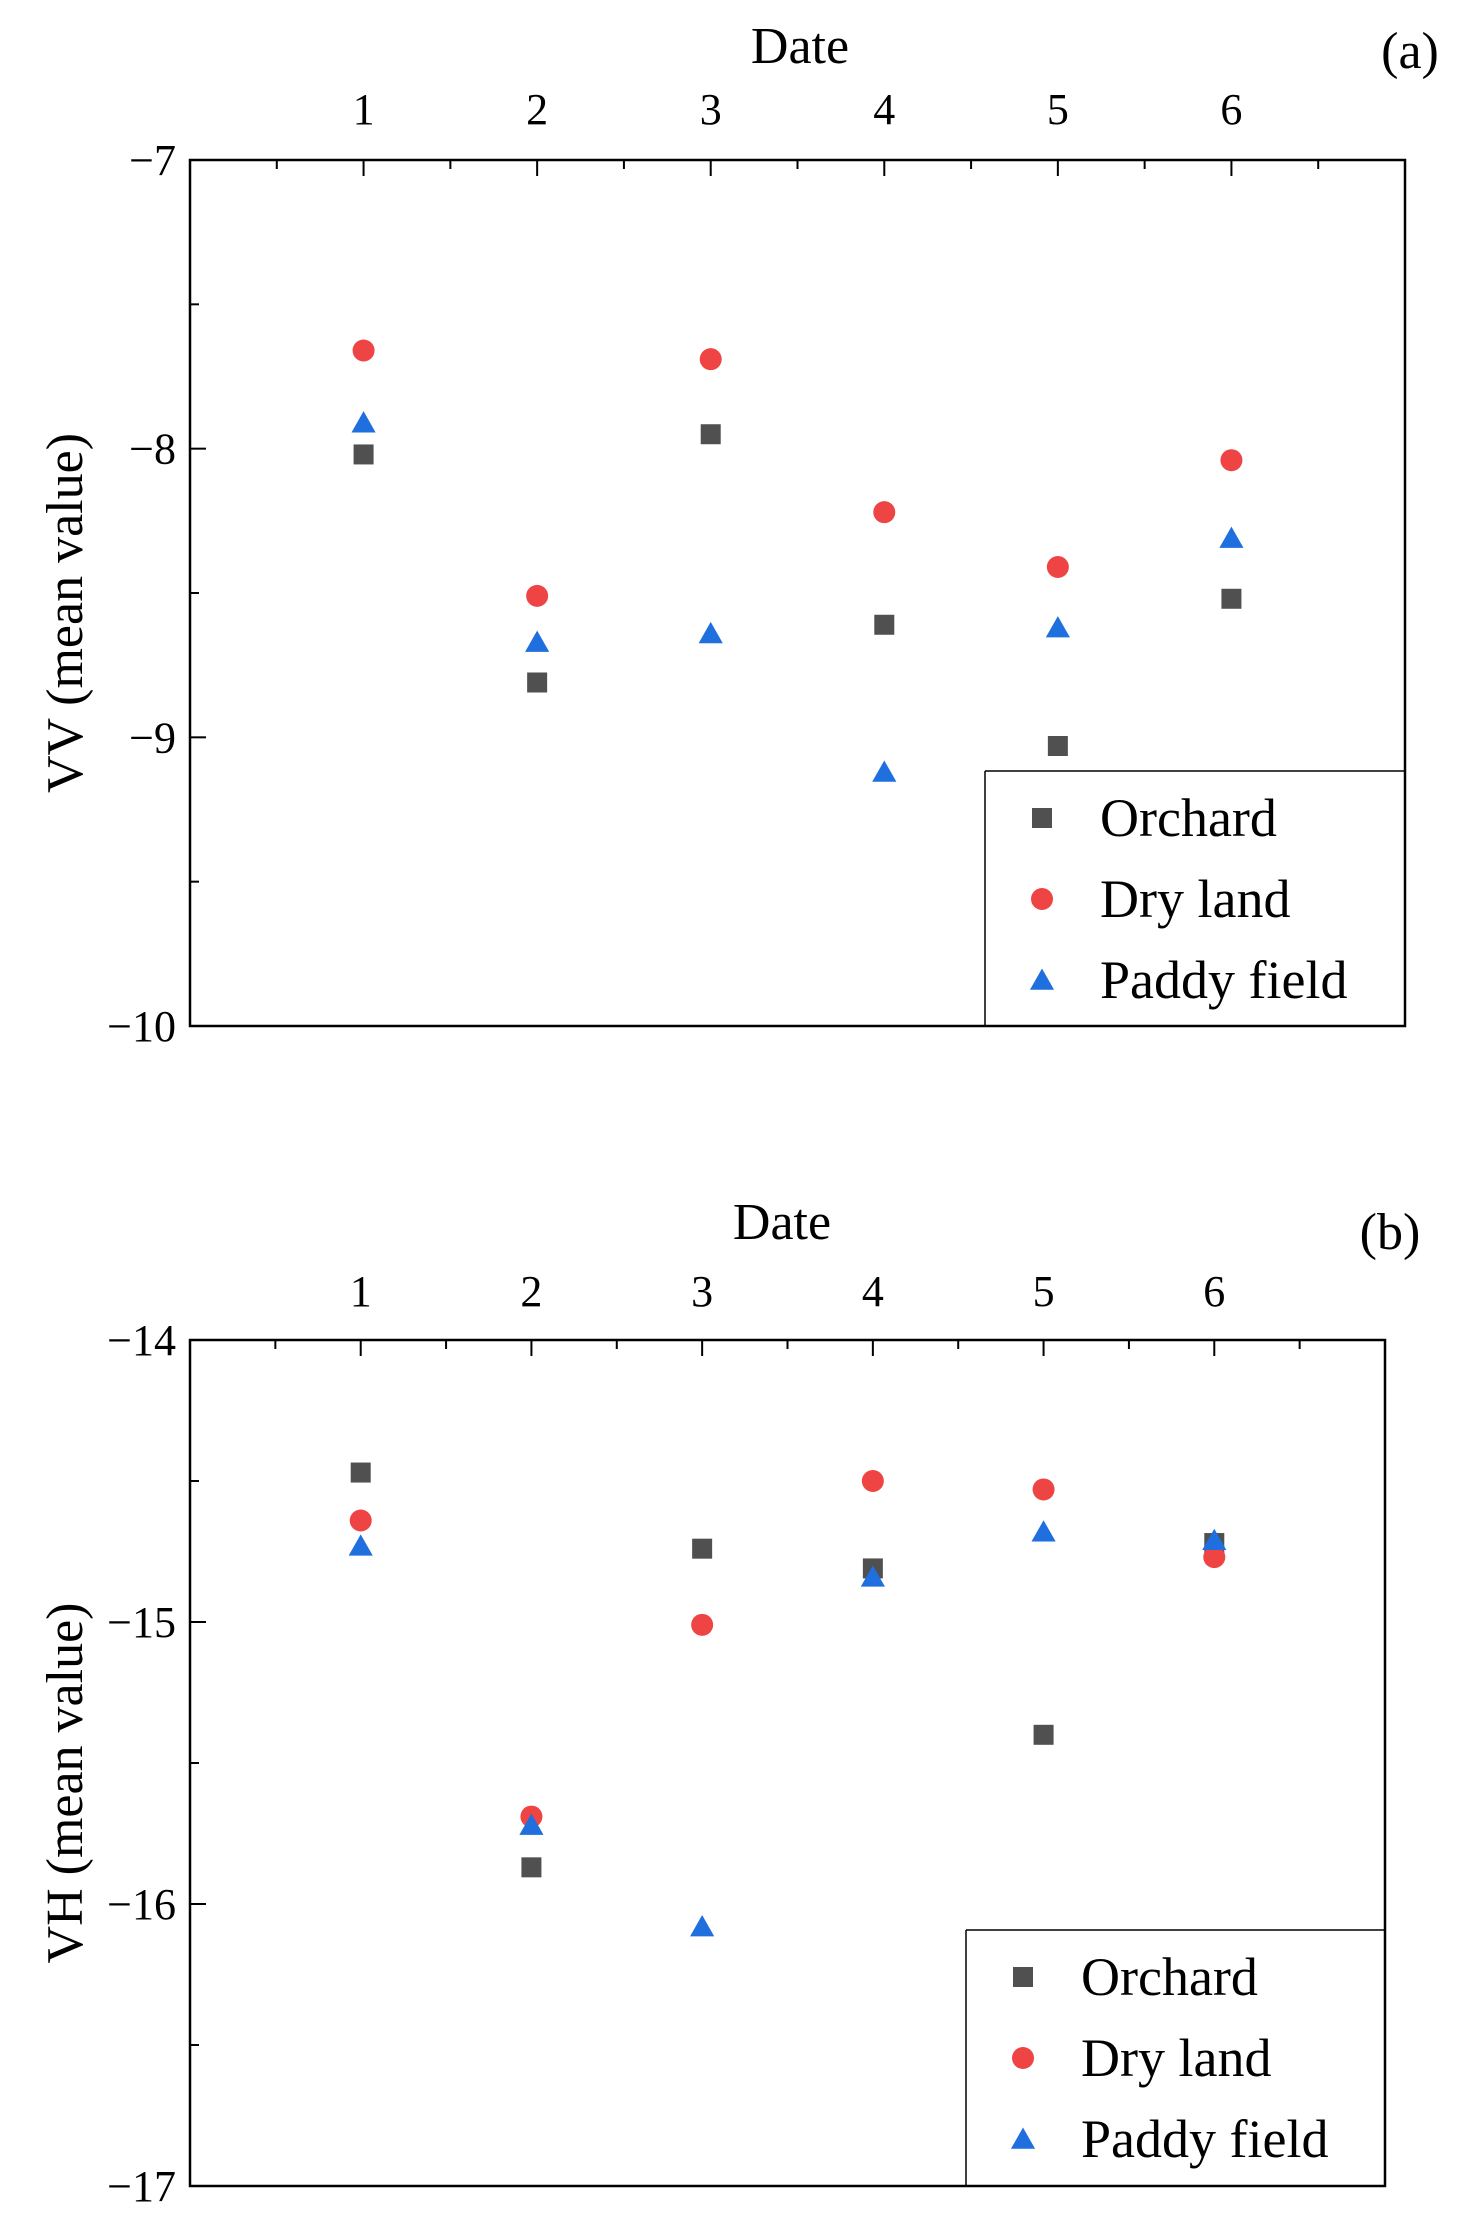 The height and width of the screenshot is (2225, 1464). What do you see at coordinates (65, 613) in the screenshot?
I see `y-axis-label: VV (mean value)` at bounding box center [65, 613].